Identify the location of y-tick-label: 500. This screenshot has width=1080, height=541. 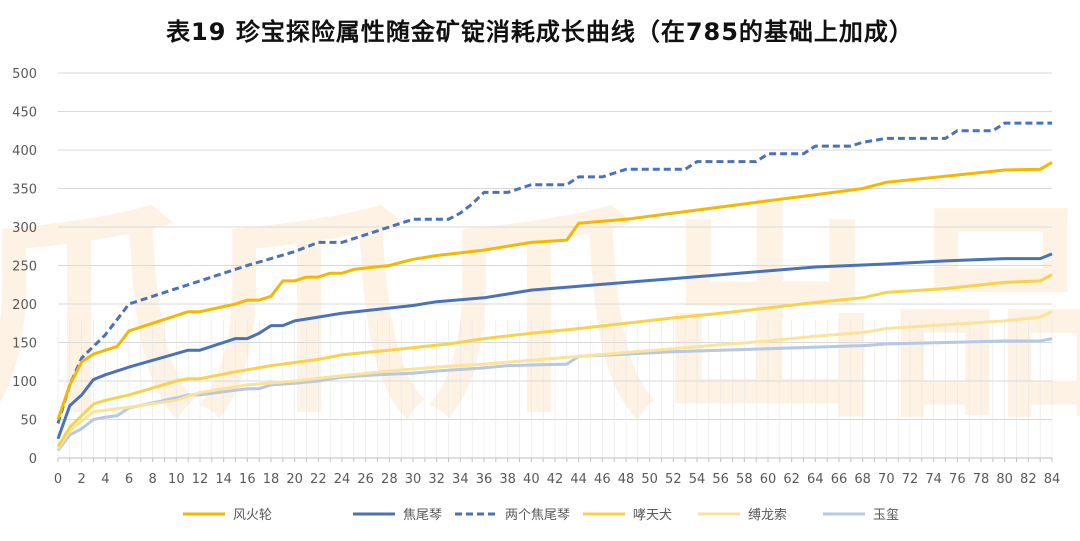
(24, 74).